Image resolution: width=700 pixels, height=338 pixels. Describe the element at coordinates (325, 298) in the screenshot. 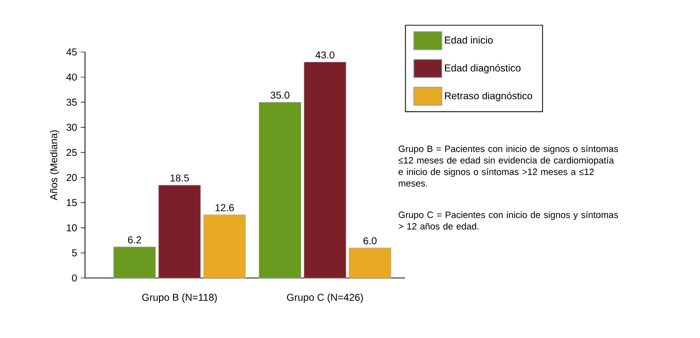

I see `x-tick-label: Grupo C (N=426)` at that location.